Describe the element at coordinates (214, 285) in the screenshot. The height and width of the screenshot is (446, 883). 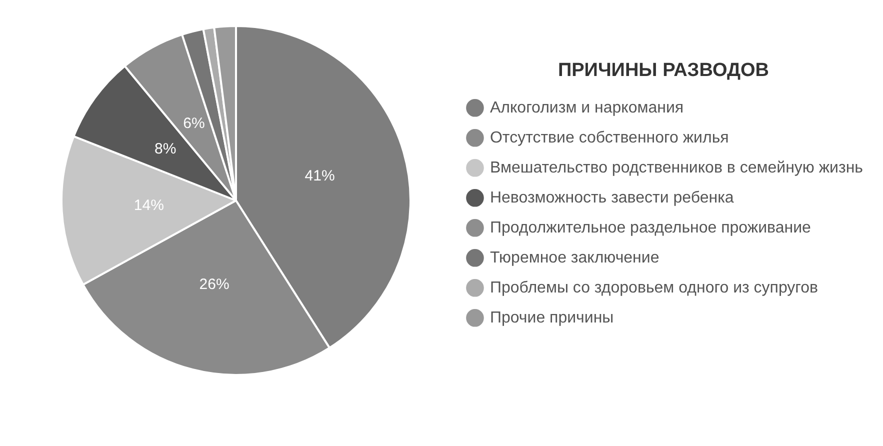
I see `data-label: 26%` at that location.